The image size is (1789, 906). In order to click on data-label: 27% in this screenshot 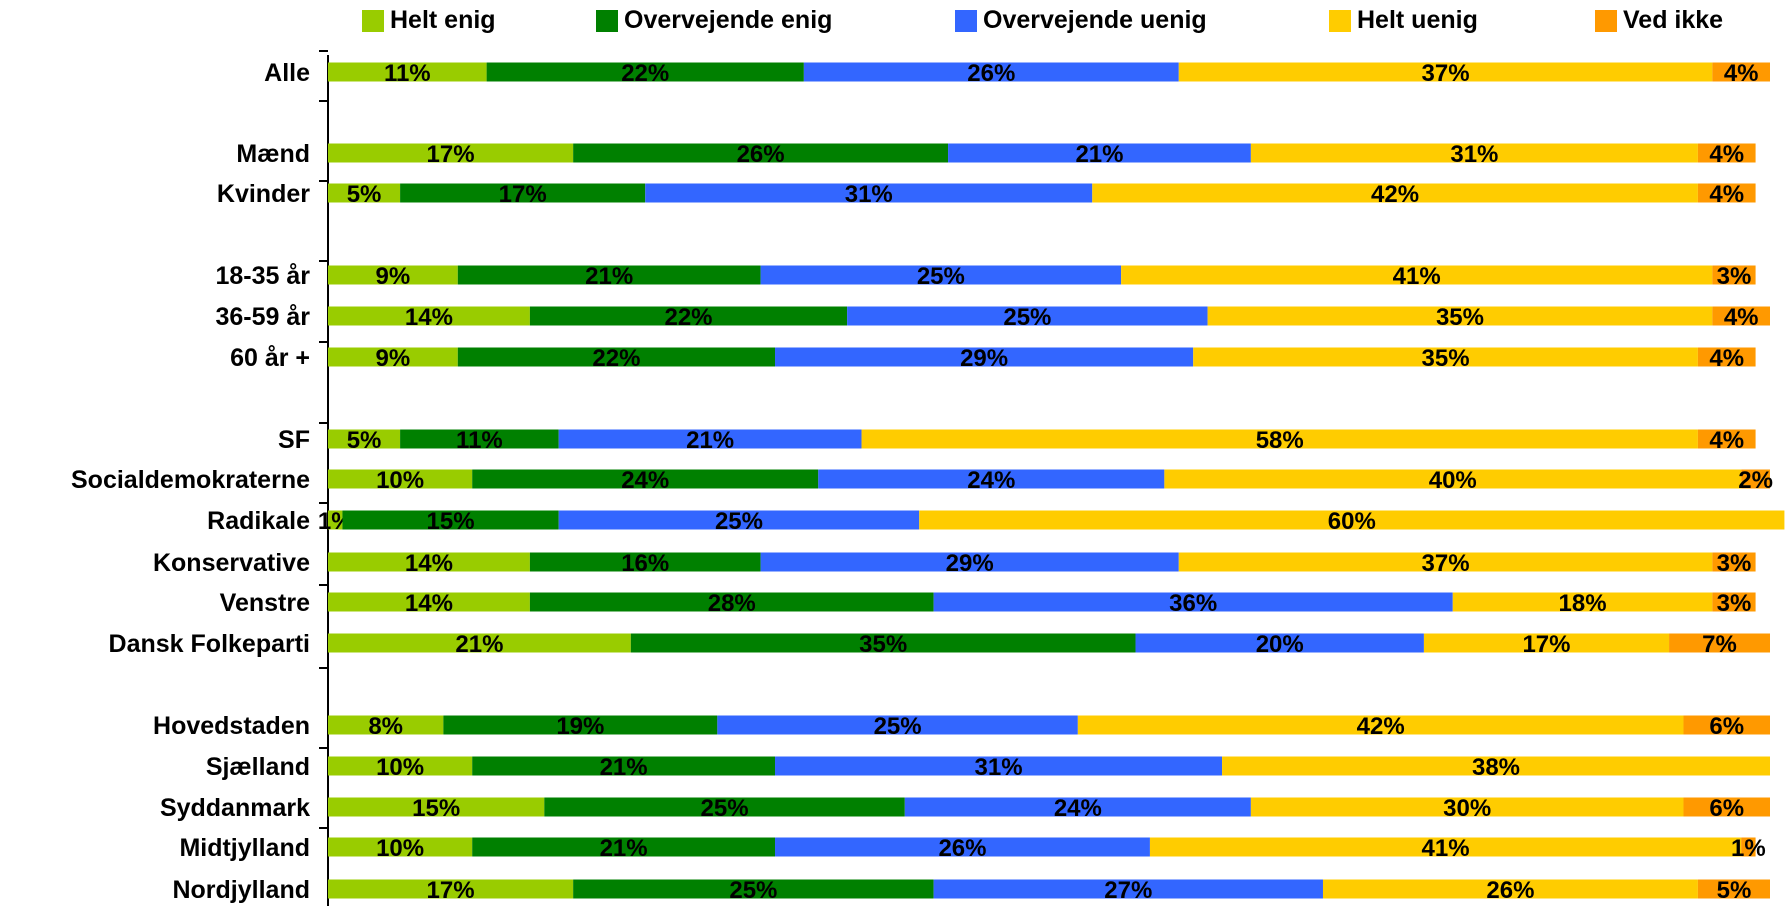, I will do `click(1128, 890)`.